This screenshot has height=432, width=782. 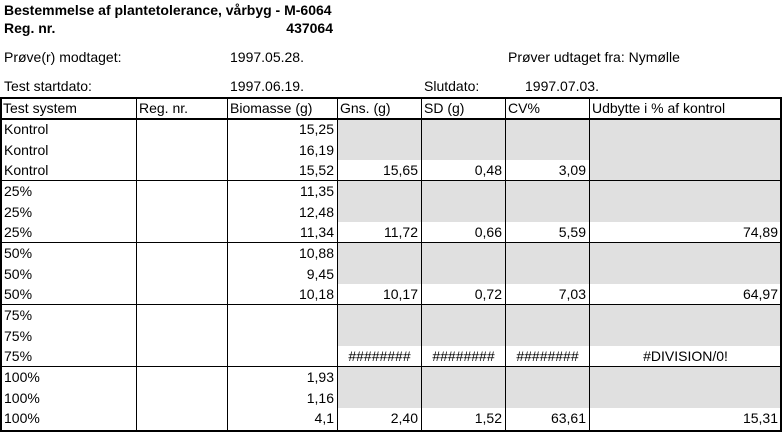 What do you see at coordinates (282, 150) in the screenshot?
I see `table-cell: 16,19` at bounding box center [282, 150].